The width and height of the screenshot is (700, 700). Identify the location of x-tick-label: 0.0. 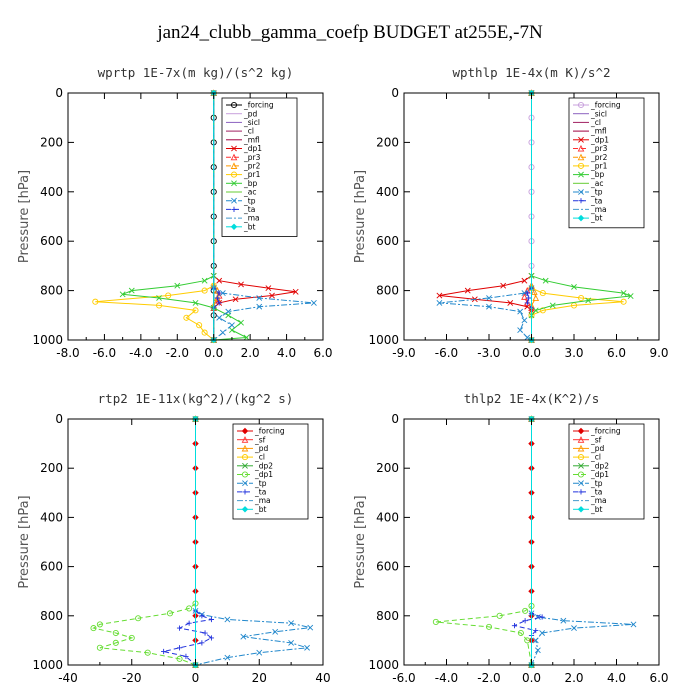
(531, 678).